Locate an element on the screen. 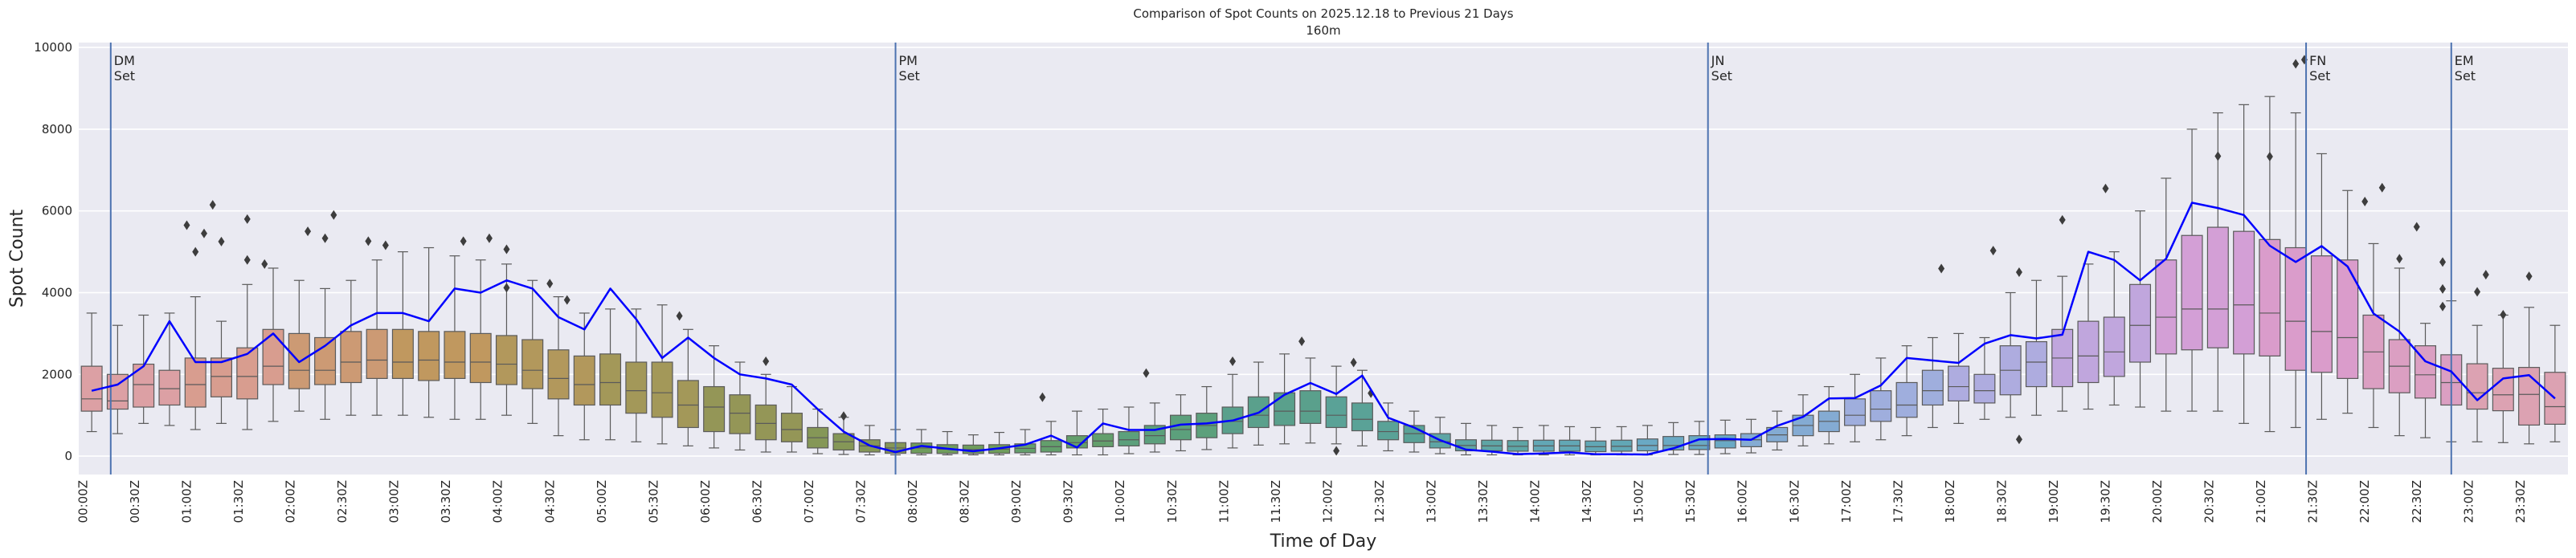 This screenshot has width=2576, height=558. x-tick-label: 04:30Z is located at coordinates (549, 501).